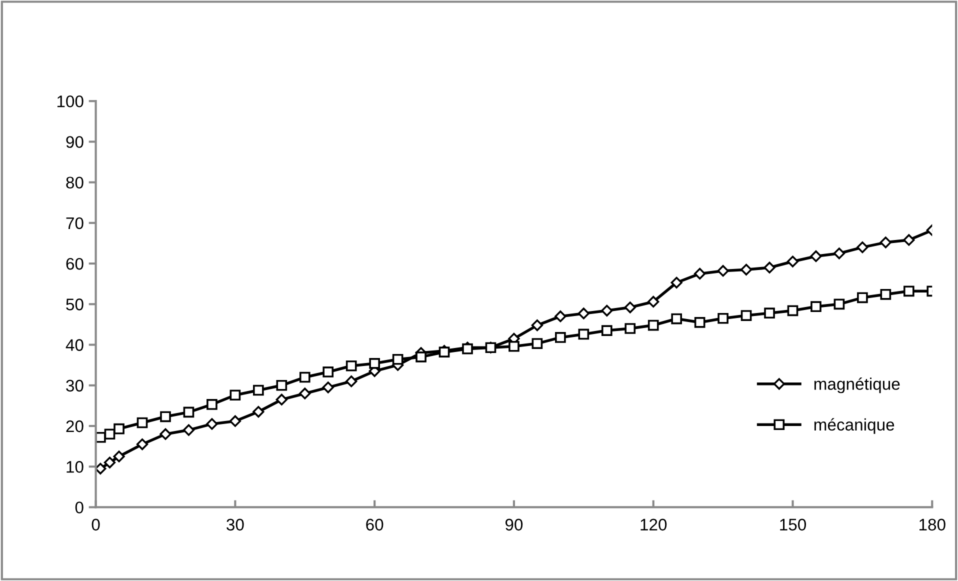 The width and height of the screenshot is (958, 581). What do you see at coordinates (75, 182) in the screenshot?
I see `y-tick-label: 80` at bounding box center [75, 182].